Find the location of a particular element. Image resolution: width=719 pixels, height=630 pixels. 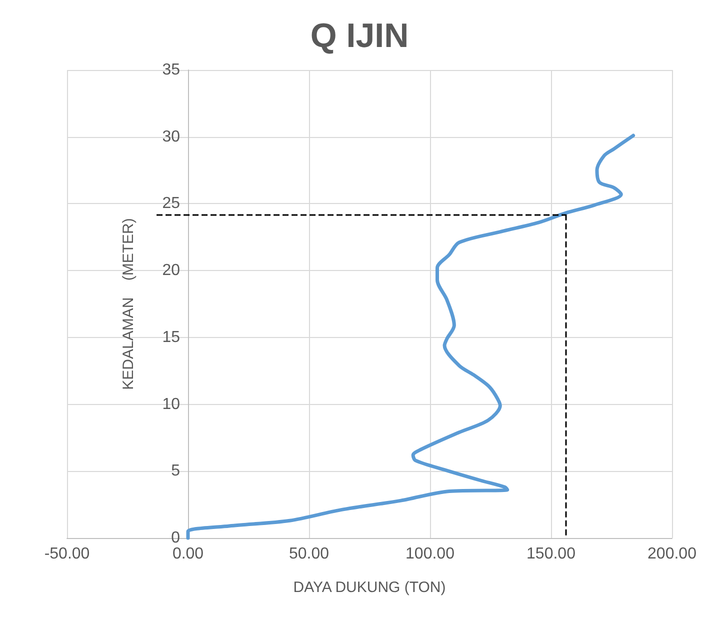

y-tick-label: 20 is located at coordinates (171, 271).